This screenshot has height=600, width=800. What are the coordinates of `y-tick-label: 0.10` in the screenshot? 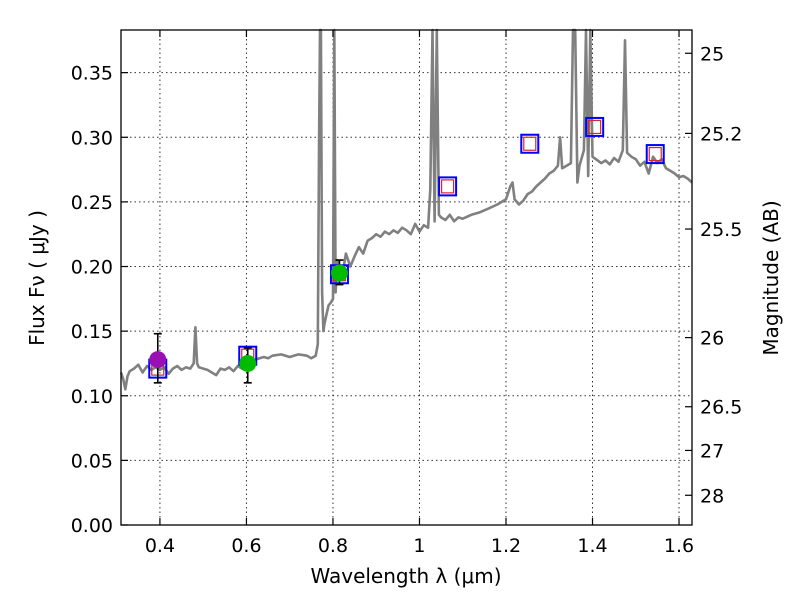 It's located at (92, 397).